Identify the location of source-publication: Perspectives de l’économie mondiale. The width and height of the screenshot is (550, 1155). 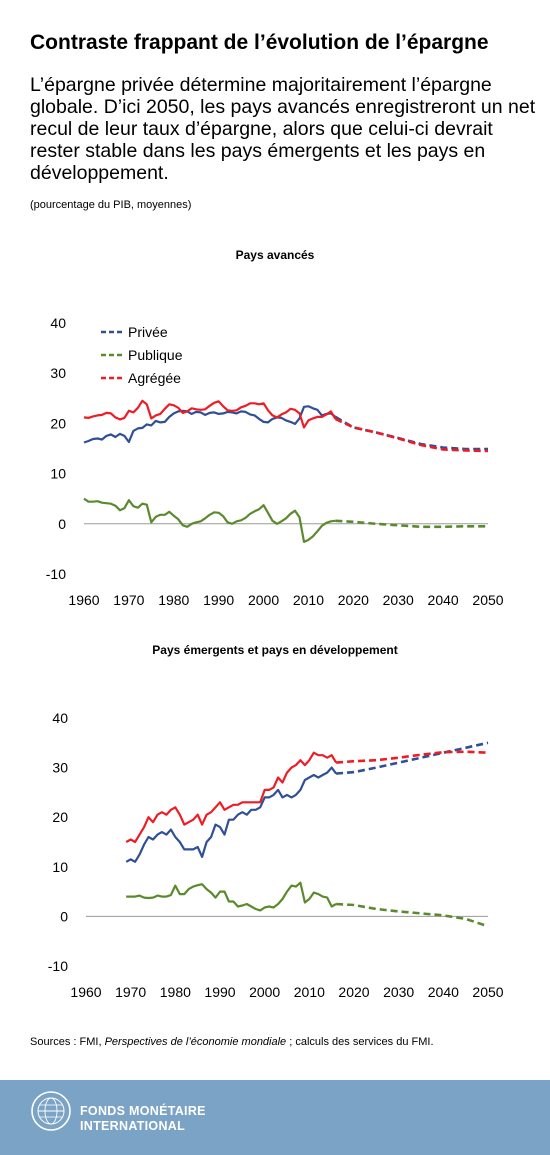
(195, 1042).